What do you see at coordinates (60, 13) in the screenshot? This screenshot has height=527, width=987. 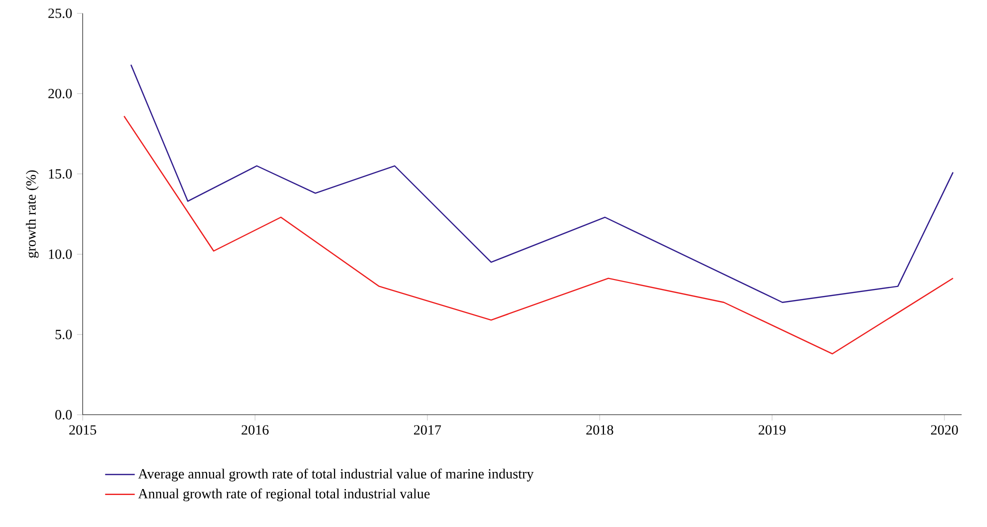 I see `y-tick-label: 25.0` at bounding box center [60, 13].